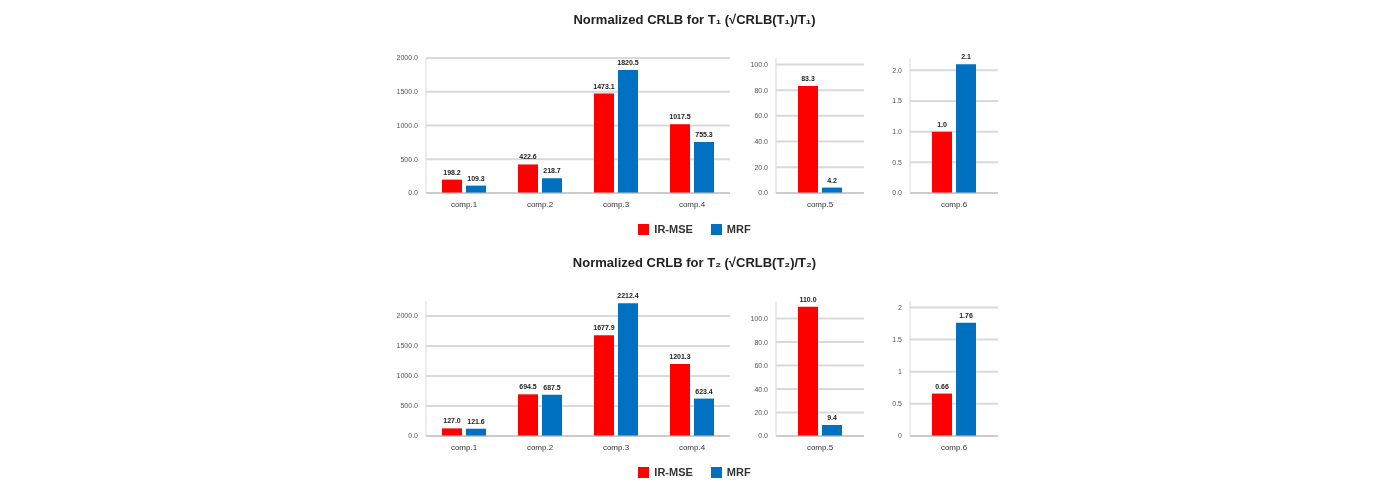 Image resolution: width=1389 pixels, height=500 pixels. What do you see at coordinates (694, 19) in the screenshot?
I see `chart-title: Normalized CRLB for T₁ (√CRLB(T₁)/T₁)` at bounding box center [694, 19].